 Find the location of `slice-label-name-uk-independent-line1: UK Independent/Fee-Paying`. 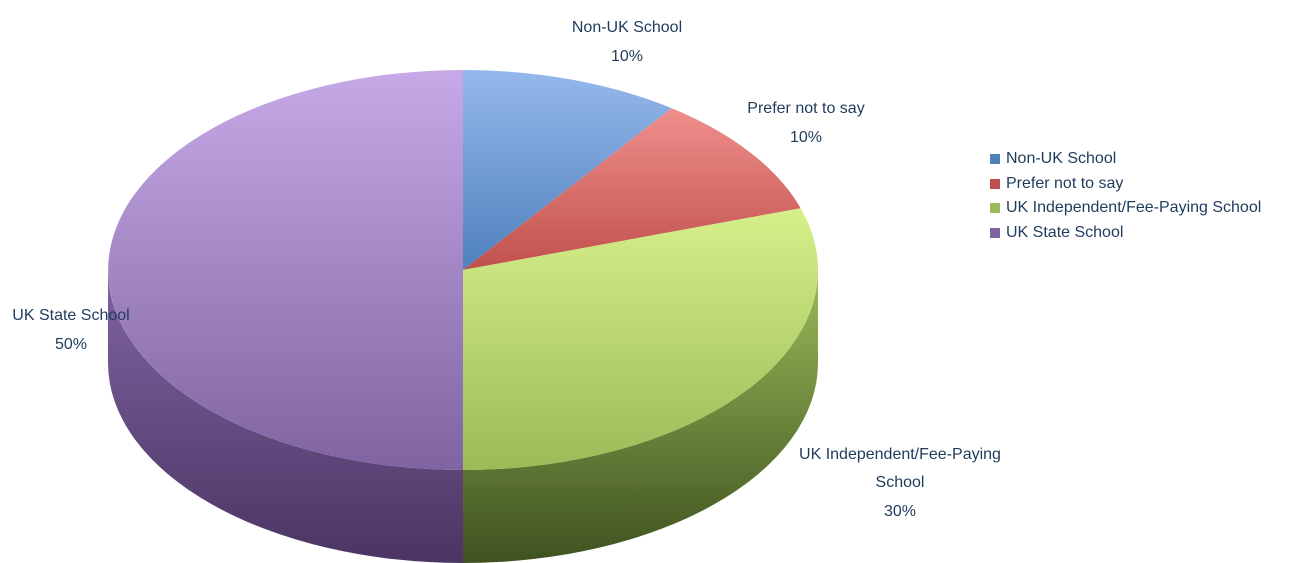

slice-label-name-uk-independent-line1: UK Independent/Fee-Paying is located at coordinates (900, 454).